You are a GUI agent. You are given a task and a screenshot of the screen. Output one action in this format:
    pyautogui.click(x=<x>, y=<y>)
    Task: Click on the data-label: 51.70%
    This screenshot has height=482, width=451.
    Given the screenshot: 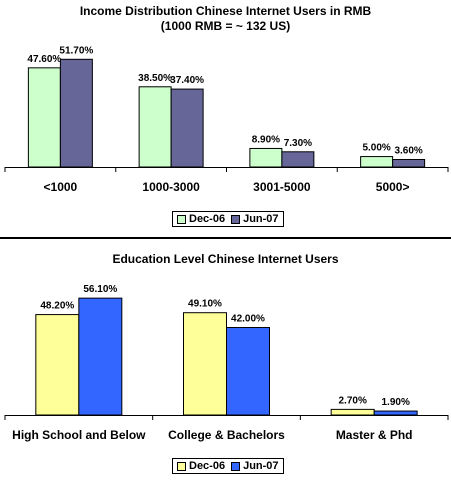 What is the action you would take?
    pyautogui.click(x=76, y=50)
    